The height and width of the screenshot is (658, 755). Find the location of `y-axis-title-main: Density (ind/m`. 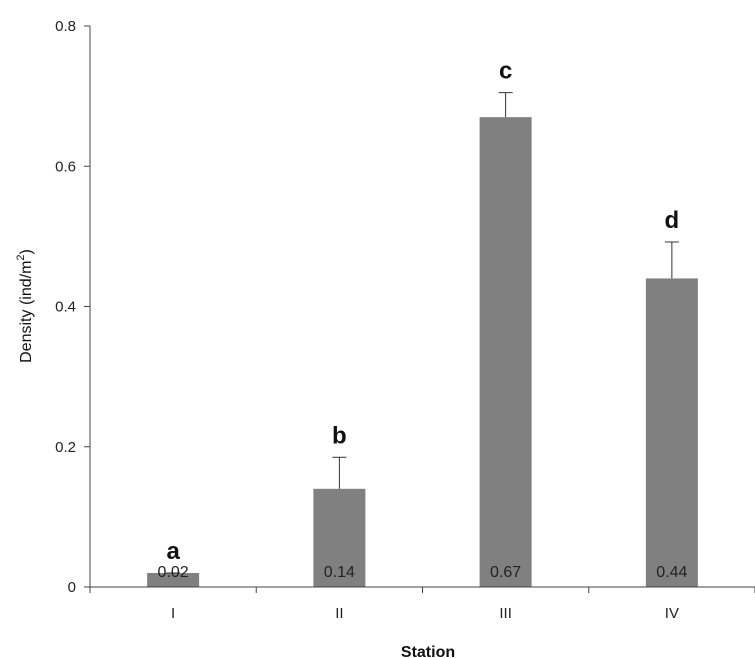

y-axis-title-main: Density (ind/m is located at coordinates (26, 312).